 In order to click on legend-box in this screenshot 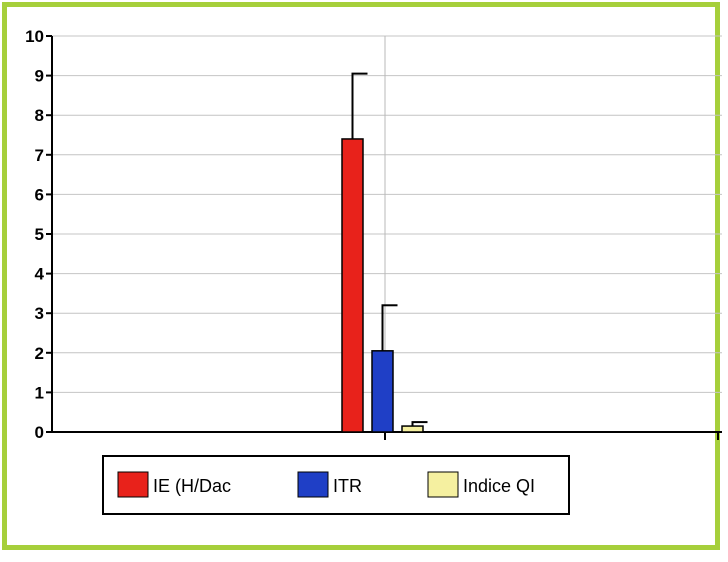, I will do `click(336, 485)`.